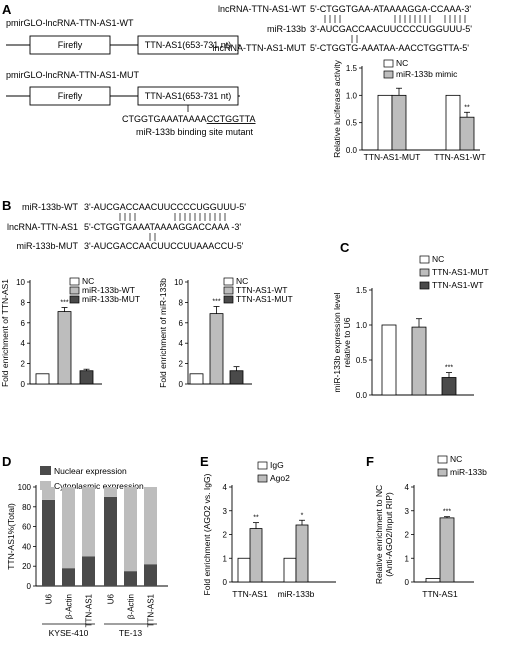 The height and width of the screenshot is (646, 520). I want to click on x-category-label: TTN-AS1-MUT, so click(392, 157).